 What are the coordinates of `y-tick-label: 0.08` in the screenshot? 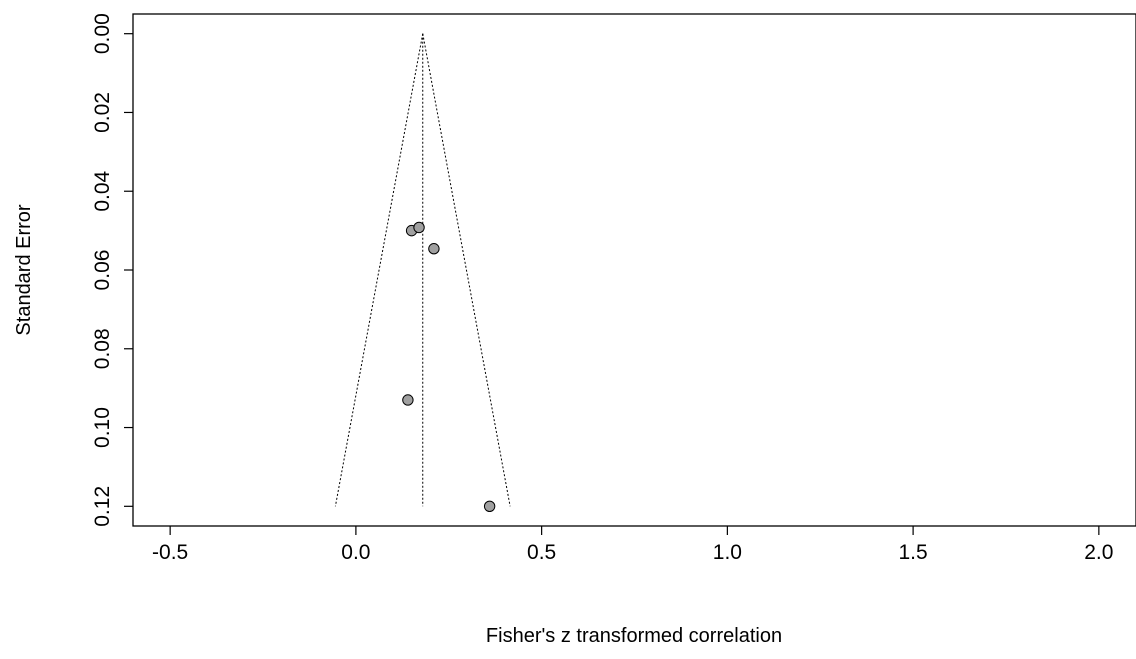 It's located at (102, 348).